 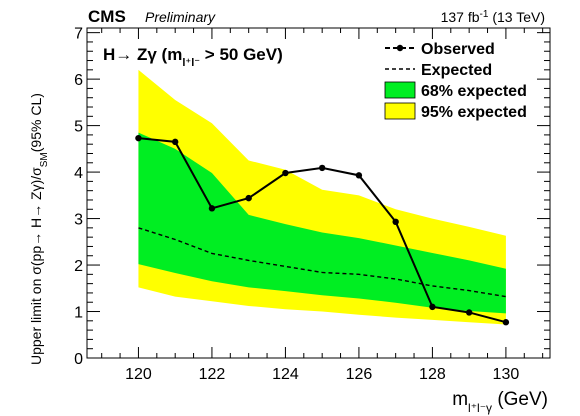 What do you see at coordinates (458, 49) in the screenshot?
I see `legend-label: Observed` at bounding box center [458, 49].